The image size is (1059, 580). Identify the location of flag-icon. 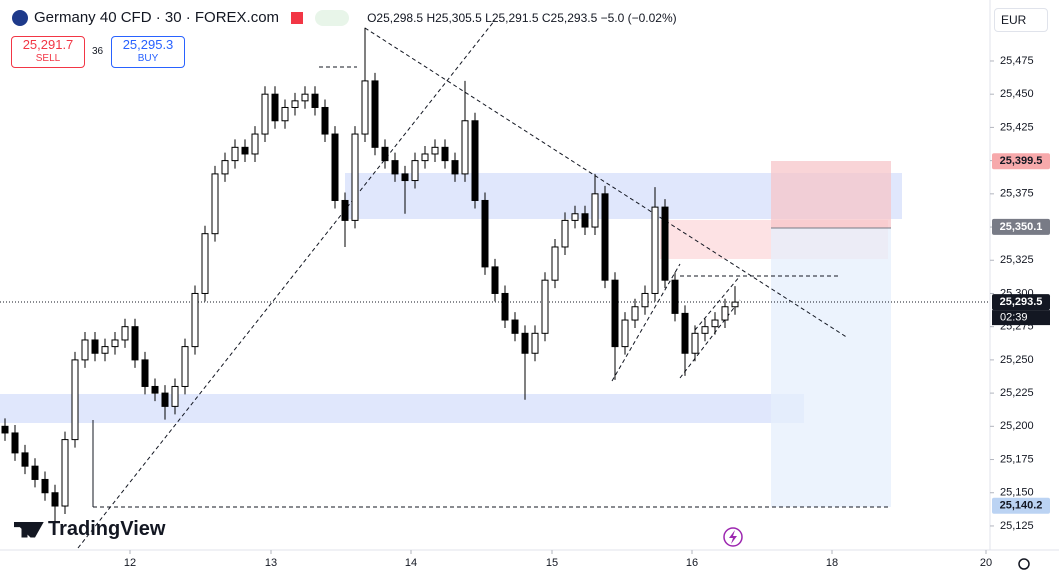
(297, 17).